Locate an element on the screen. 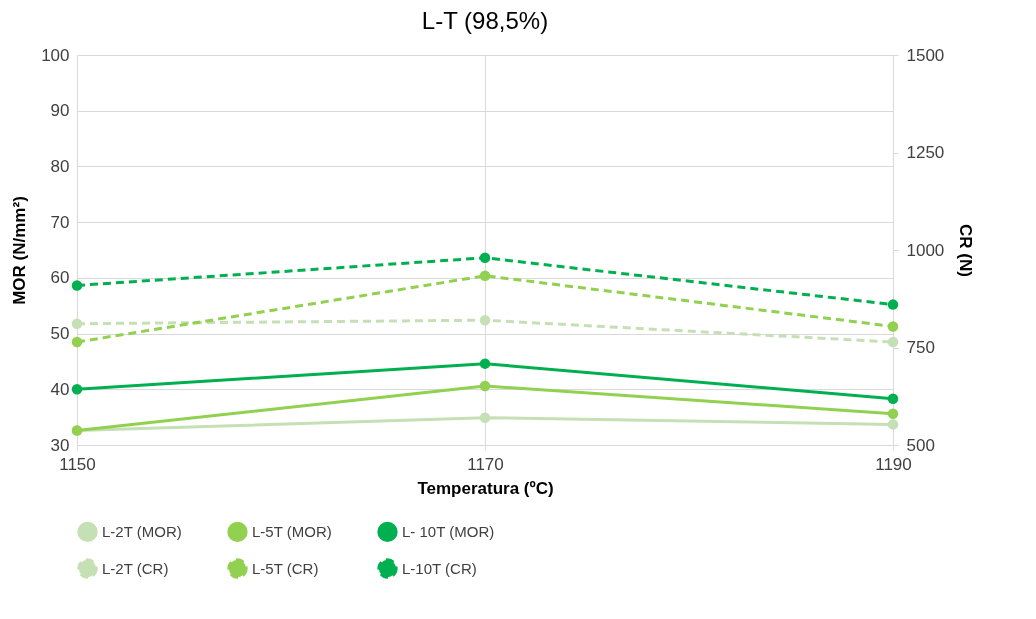 This screenshot has height=619, width=1036. y-tick-label: 100 is located at coordinates (55, 55).